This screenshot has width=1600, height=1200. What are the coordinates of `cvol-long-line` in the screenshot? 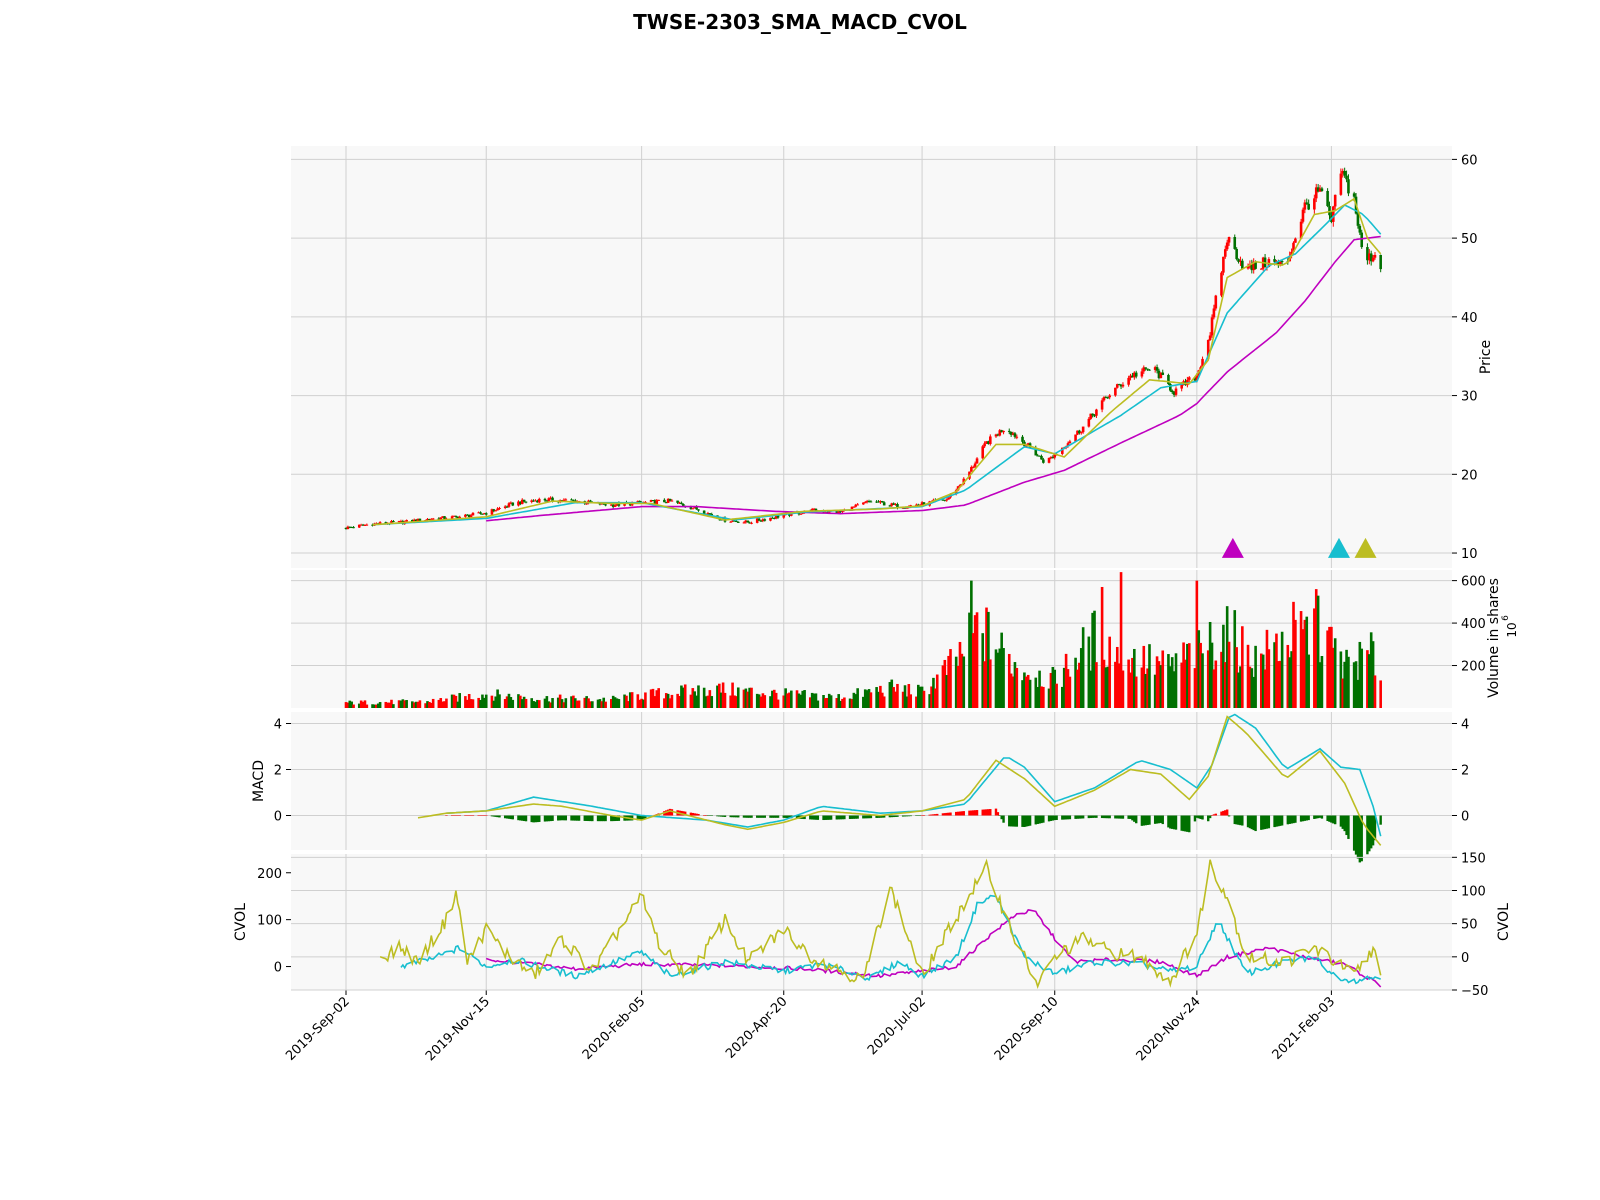 It's located at (933, 948).